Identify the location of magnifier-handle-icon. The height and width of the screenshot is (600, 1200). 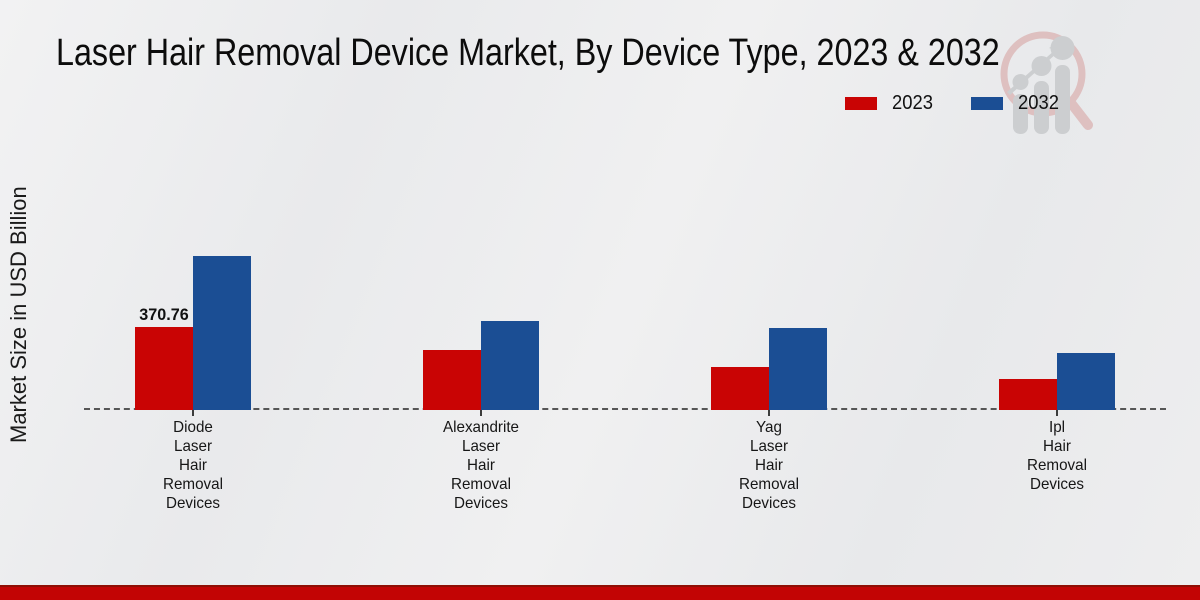
(1079, 114).